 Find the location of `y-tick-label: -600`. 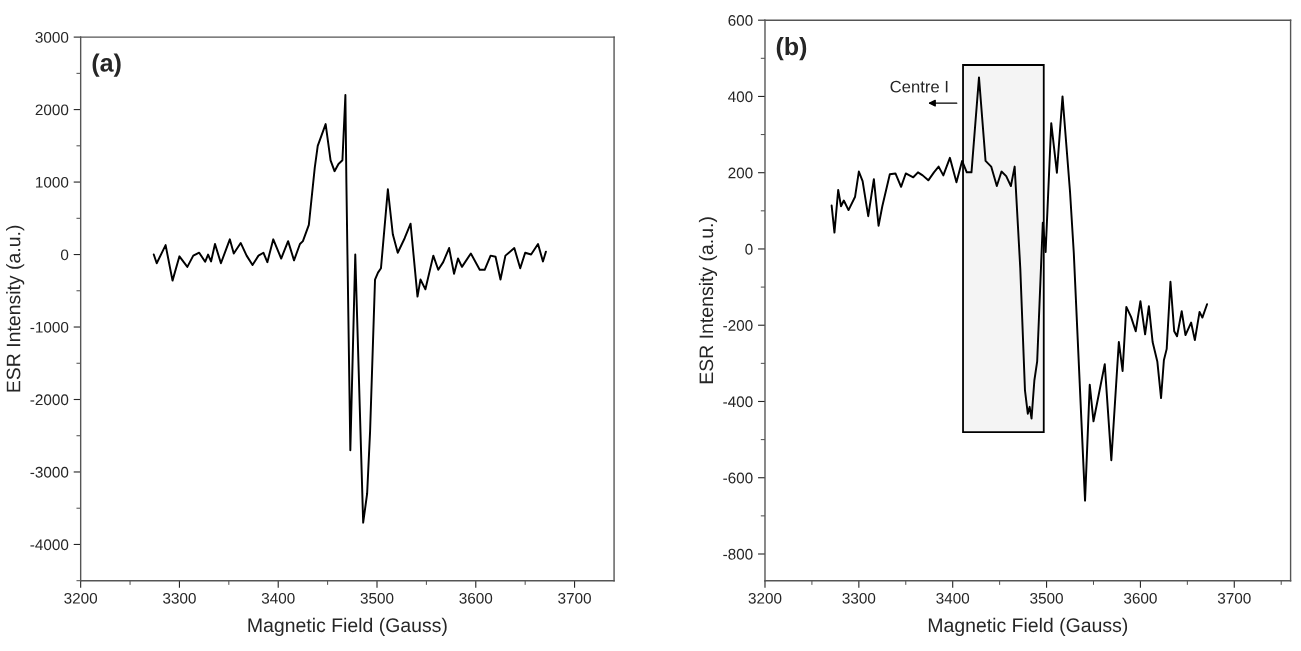

y-tick-label: -600 is located at coordinates (738, 478).